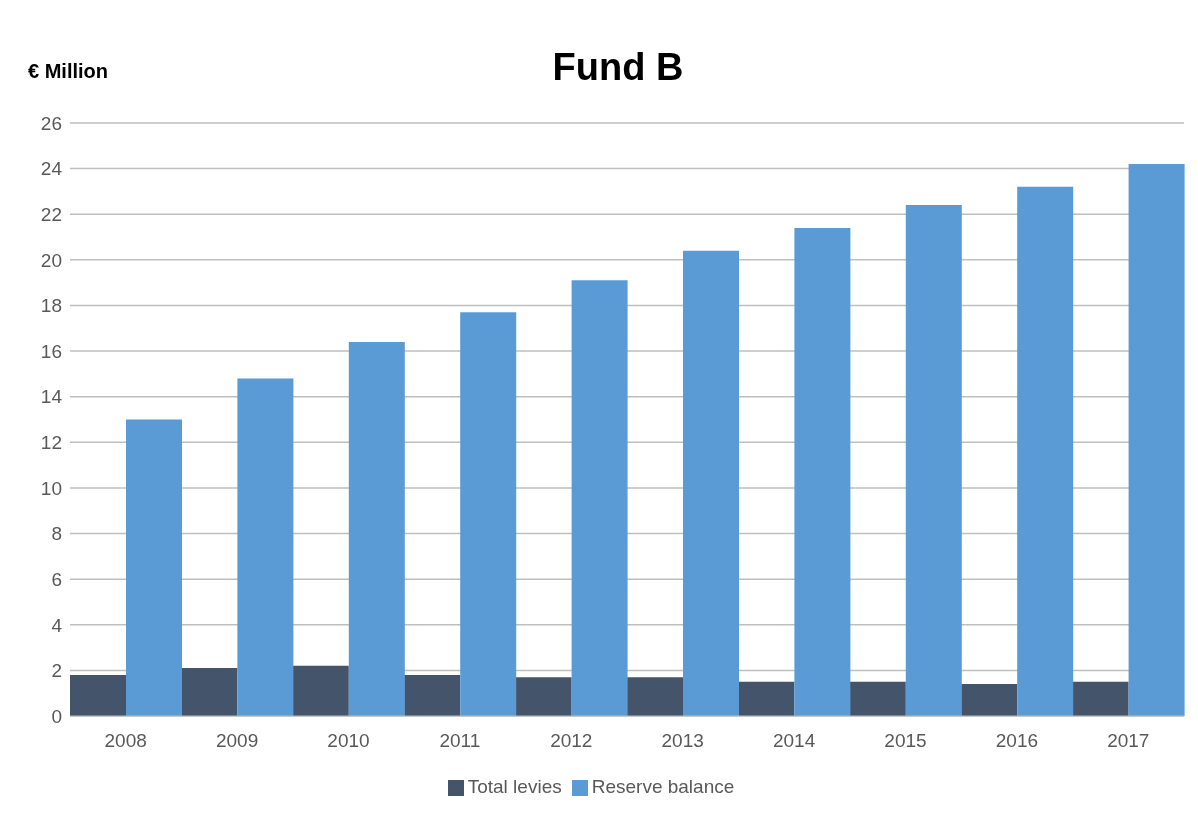 Image resolution: width=1198 pixels, height=825 pixels. What do you see at coordinates (51, 169) in the screenshot?
I see `y-tick-label: 24` at bounding box center [51, 169].